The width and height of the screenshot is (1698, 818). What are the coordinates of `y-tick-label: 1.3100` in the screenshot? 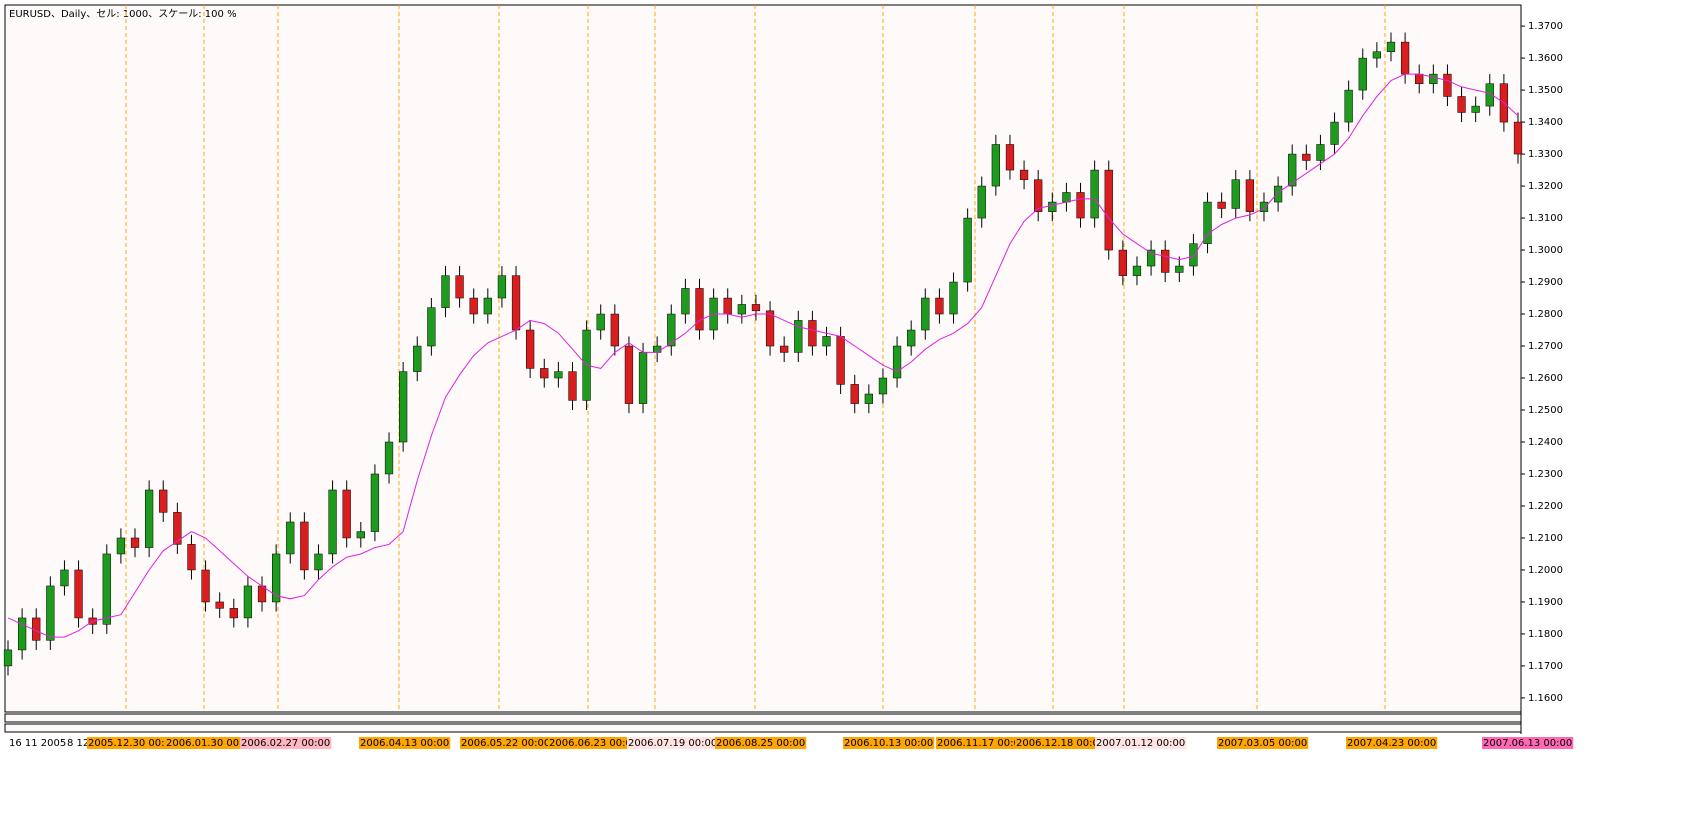 It's located at (1545, 218).